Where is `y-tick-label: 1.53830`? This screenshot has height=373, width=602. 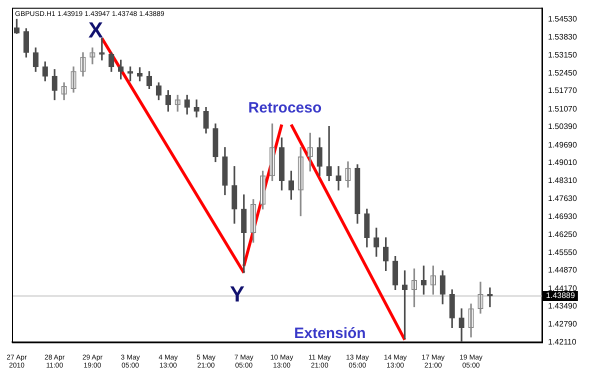 y-tick-label: 1.53830 is located at coordinates (563, 37).